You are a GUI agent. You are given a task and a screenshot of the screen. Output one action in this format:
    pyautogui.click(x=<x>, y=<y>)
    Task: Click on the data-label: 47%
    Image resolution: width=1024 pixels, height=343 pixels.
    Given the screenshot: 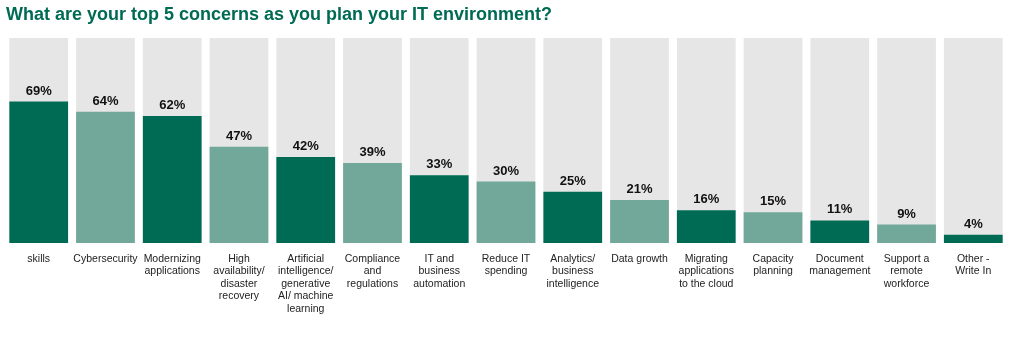 What is the action you would take?
    pyautogui.click(x=239, y=135)
    